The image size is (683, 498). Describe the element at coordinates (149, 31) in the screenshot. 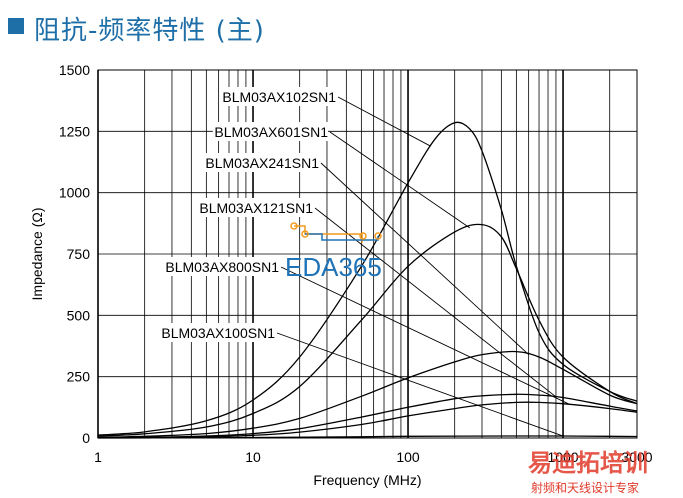

I see `page-title: 阻抗-频率特性 (主)` at that location.